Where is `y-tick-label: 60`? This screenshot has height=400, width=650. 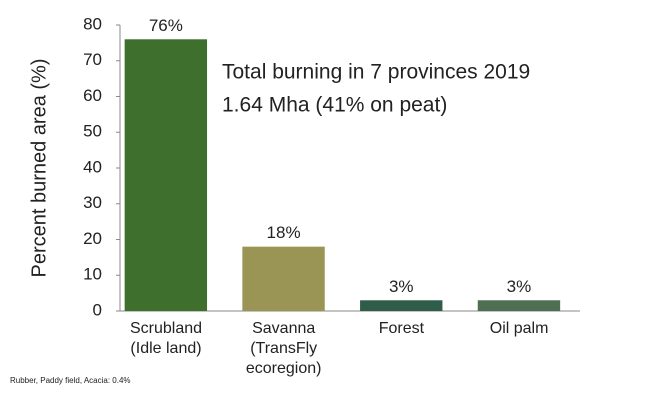 y-tick-label: 60 is located at coordinates (92, 95).